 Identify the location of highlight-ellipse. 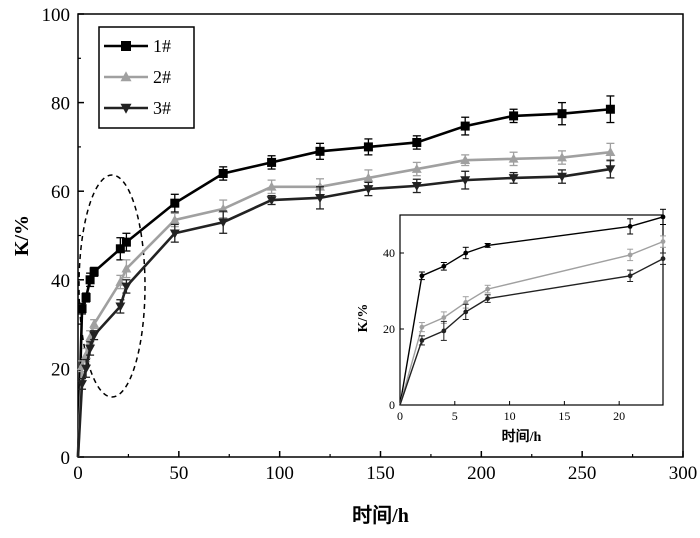
(112, 286).